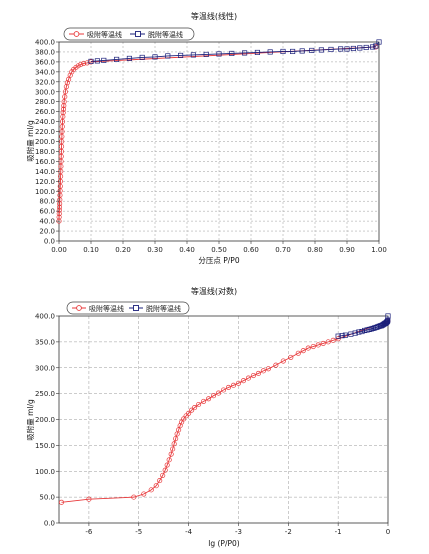  Describe the element at coordinates (45, 342) in the screenshot. I see `log-y-tick-label: 350.0` at that location.